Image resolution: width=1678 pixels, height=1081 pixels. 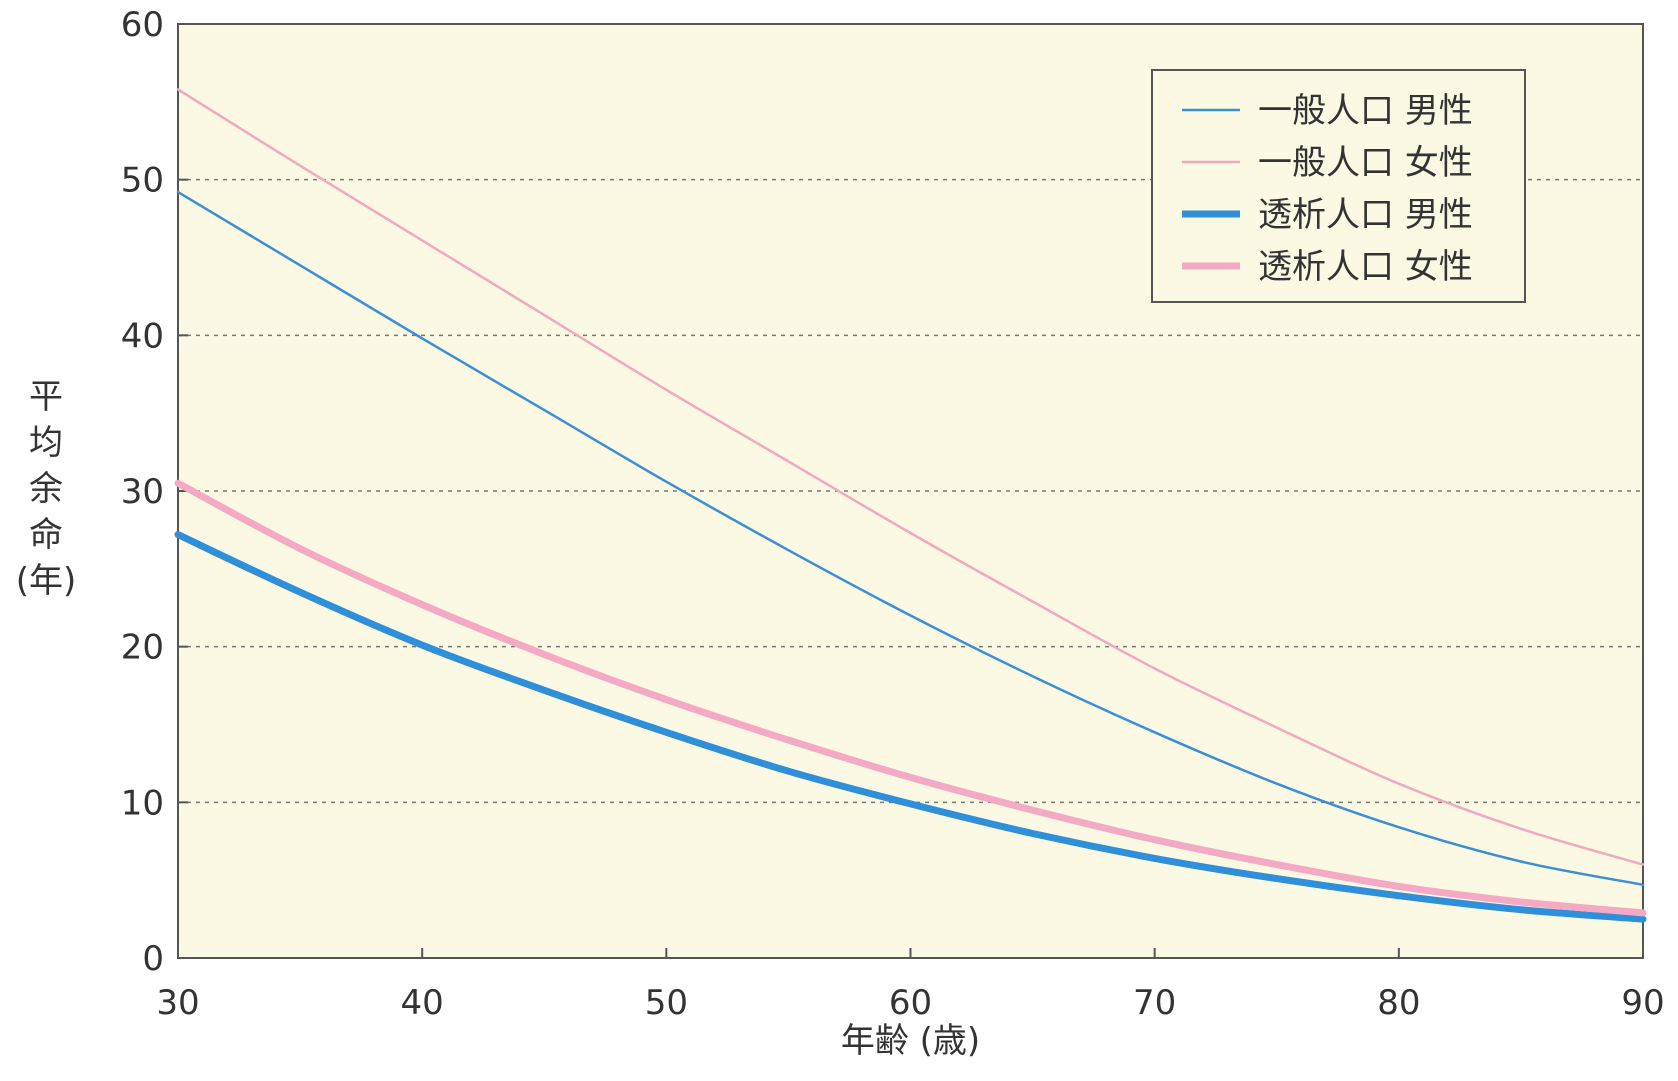 I want to click on y-tick-label: 60, so click(x=142, y=25).